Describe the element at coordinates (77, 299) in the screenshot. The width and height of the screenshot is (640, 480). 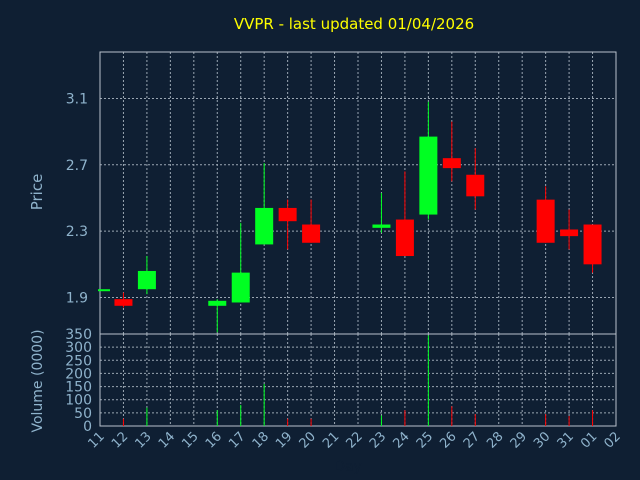
I see `price-tick-label: 1.9` at that location.